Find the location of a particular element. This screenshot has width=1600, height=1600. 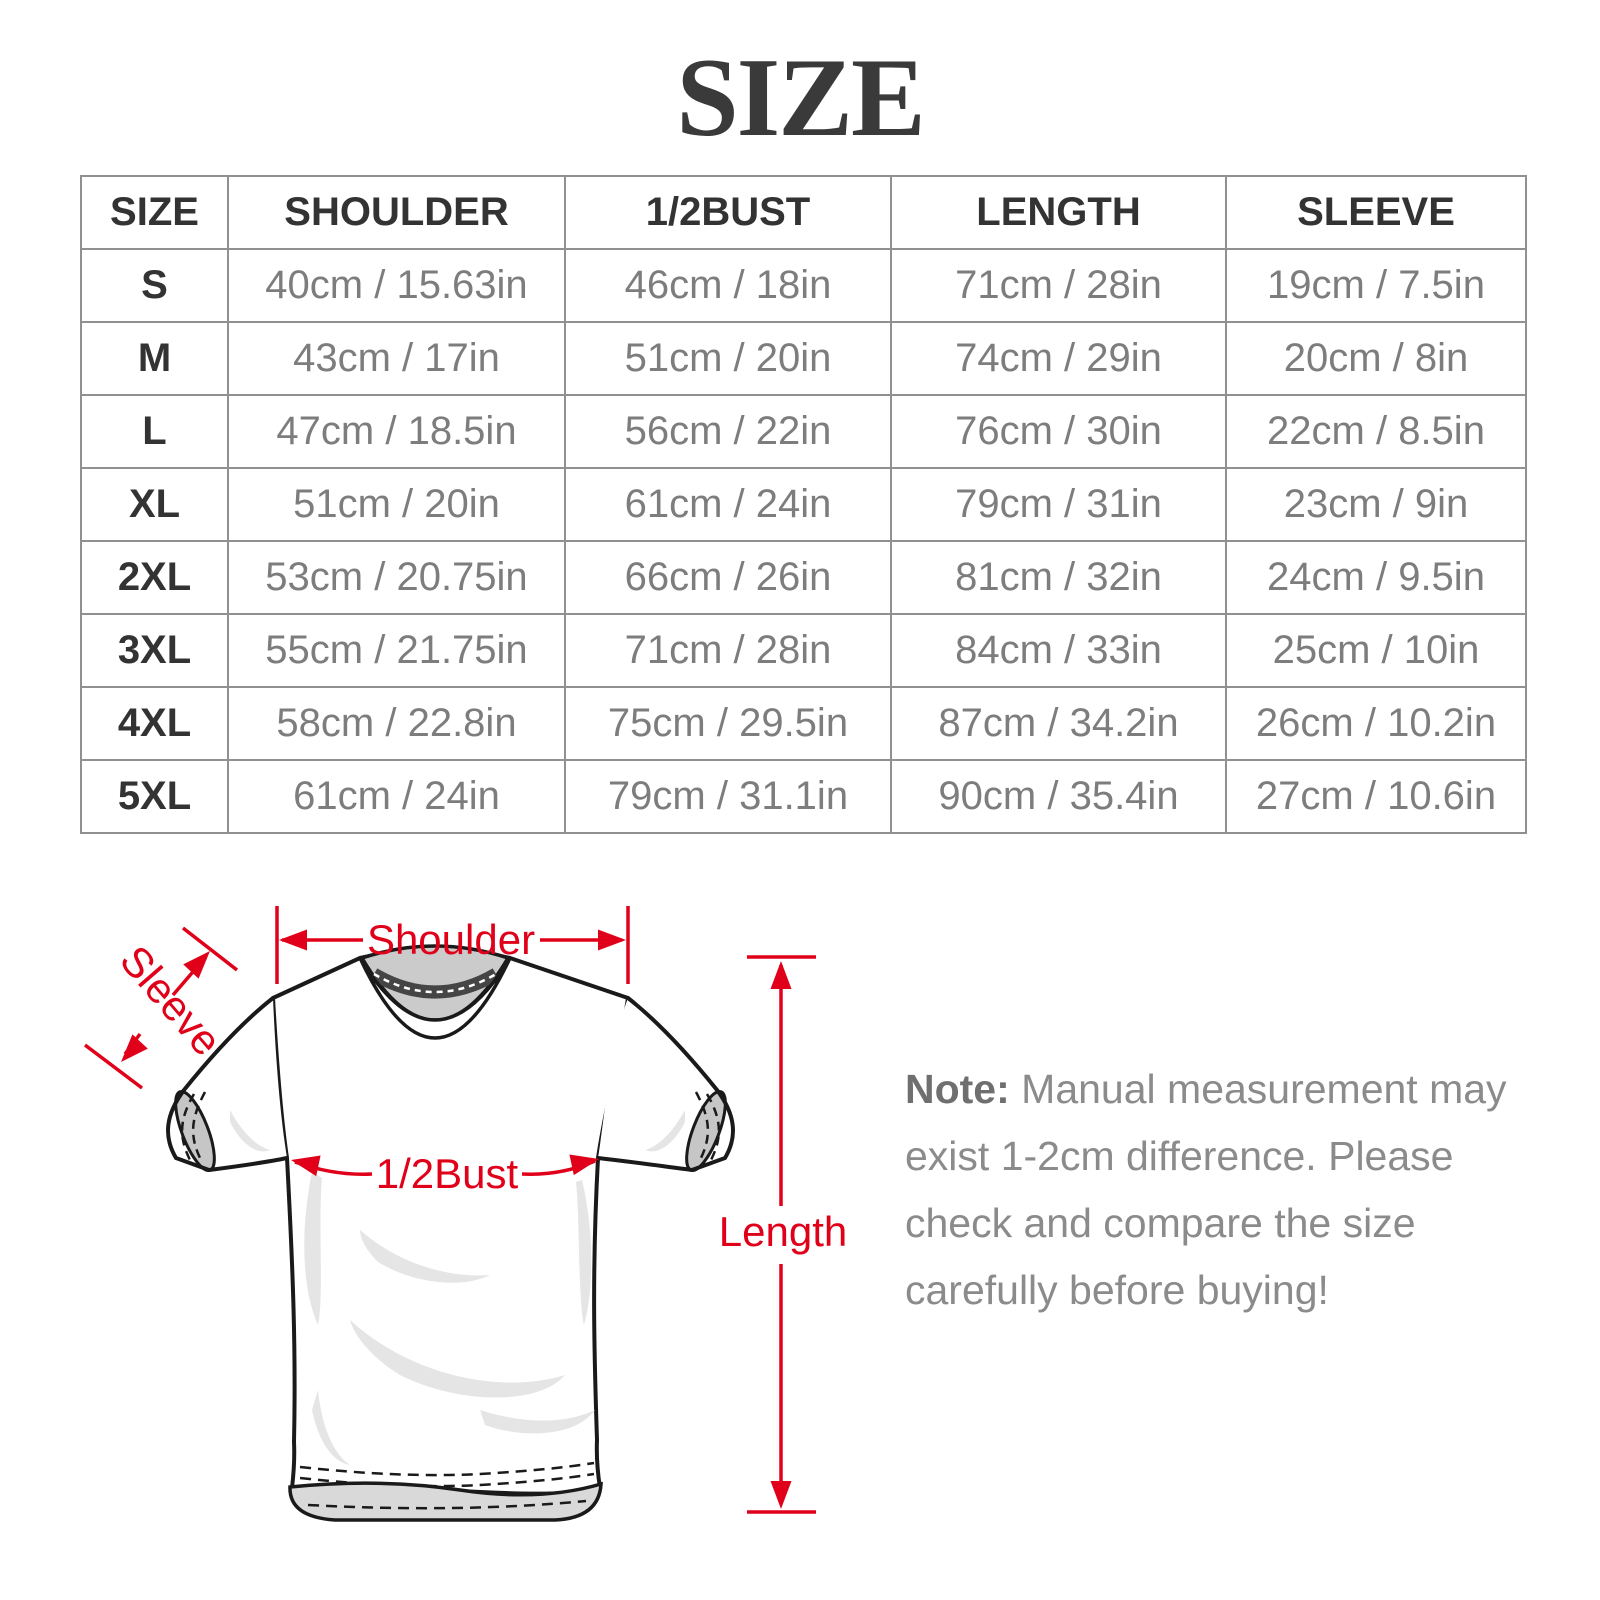

length-value: 76cm / 30in is located at coordinates (1058, 431).